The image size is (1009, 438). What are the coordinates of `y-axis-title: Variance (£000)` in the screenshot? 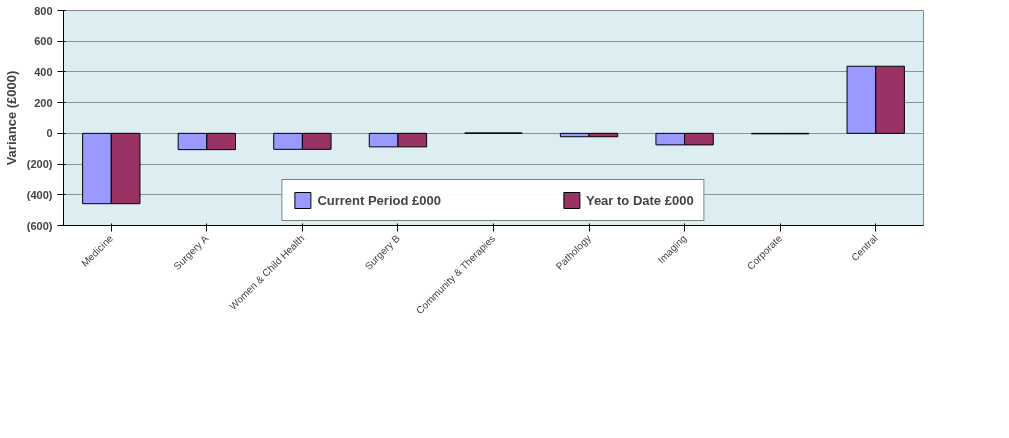 It's located at (11, 118).